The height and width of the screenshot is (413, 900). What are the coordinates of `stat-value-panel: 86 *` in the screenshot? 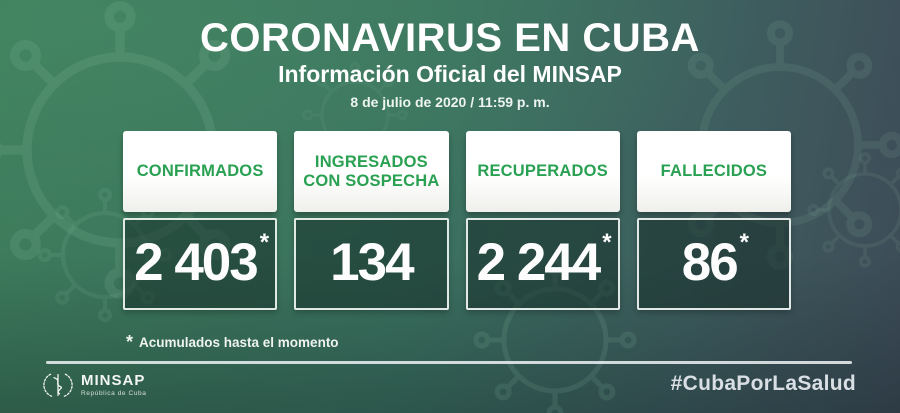 It's located at (713, 264).